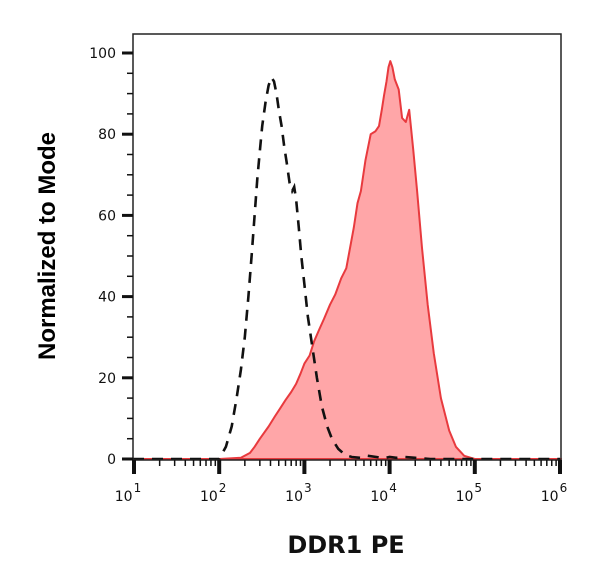 This screenshot has height=584, width=600. Describe the element at coordinates (102, 54) in the screenshot. I see `y-tick-label: 100` at that location.